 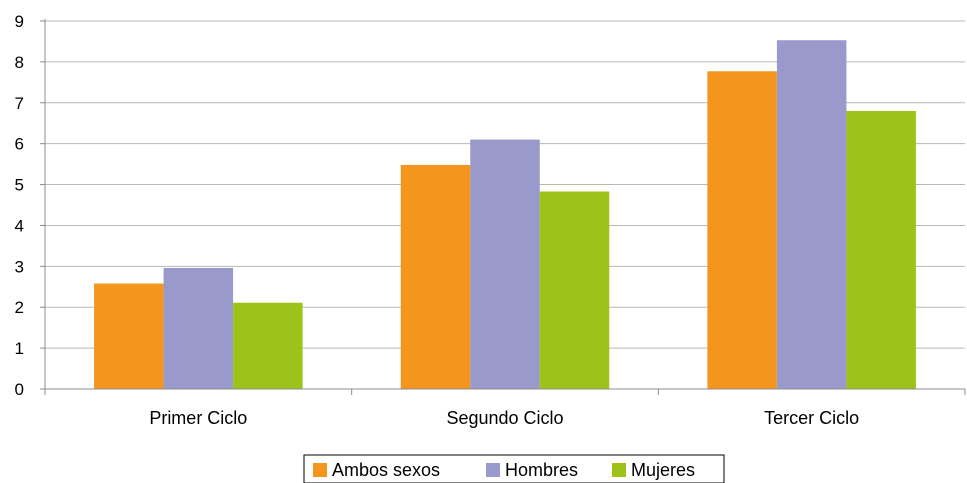 I want to click on y-tick-label: 9, so click(x=19, y=21).